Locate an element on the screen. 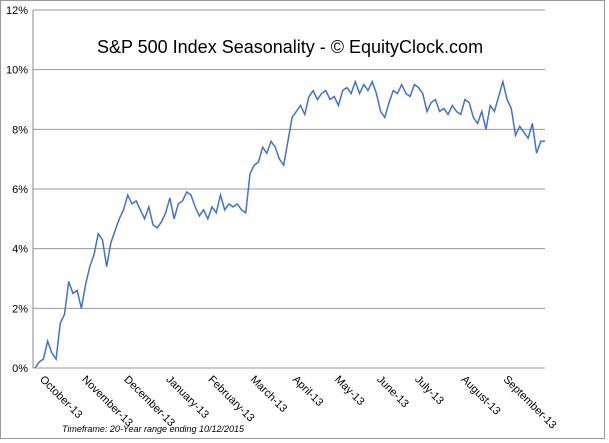  y-tick-label: 10% is located at coordinates (17, 71).